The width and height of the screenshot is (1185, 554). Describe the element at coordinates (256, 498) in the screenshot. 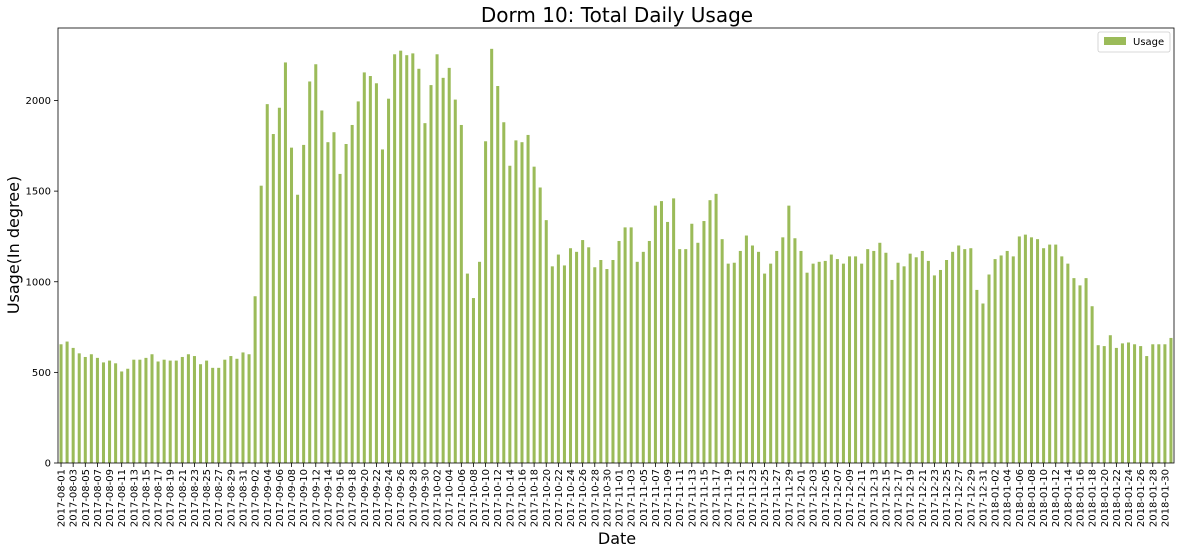

I see `x-tick-label: 2017-09-02` at that location.